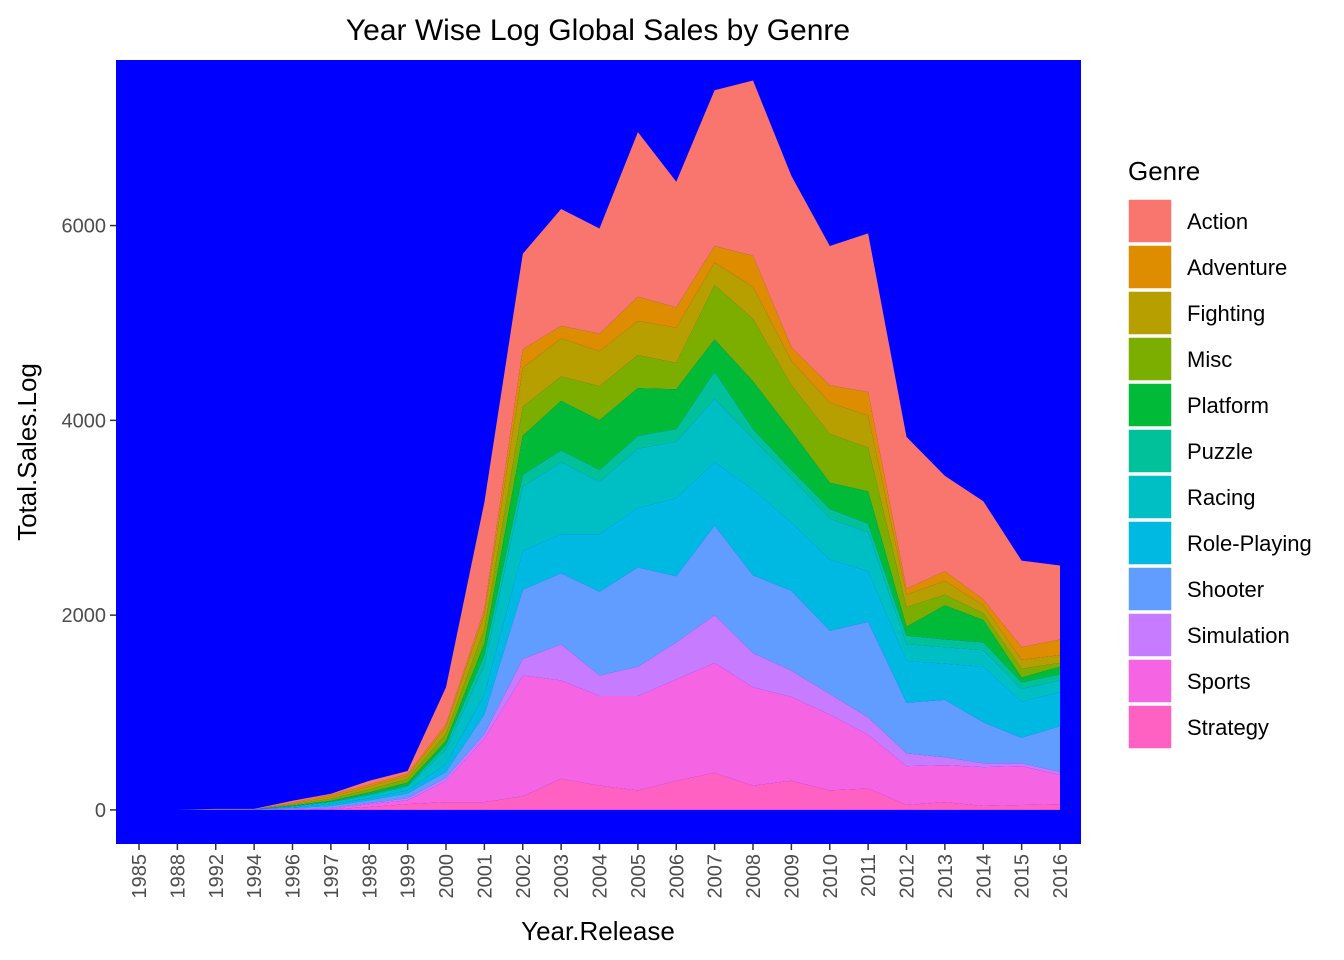 This screenshot has width=1344, height=960. I want to click on y-tick-label: 4000, so click(84, 421).